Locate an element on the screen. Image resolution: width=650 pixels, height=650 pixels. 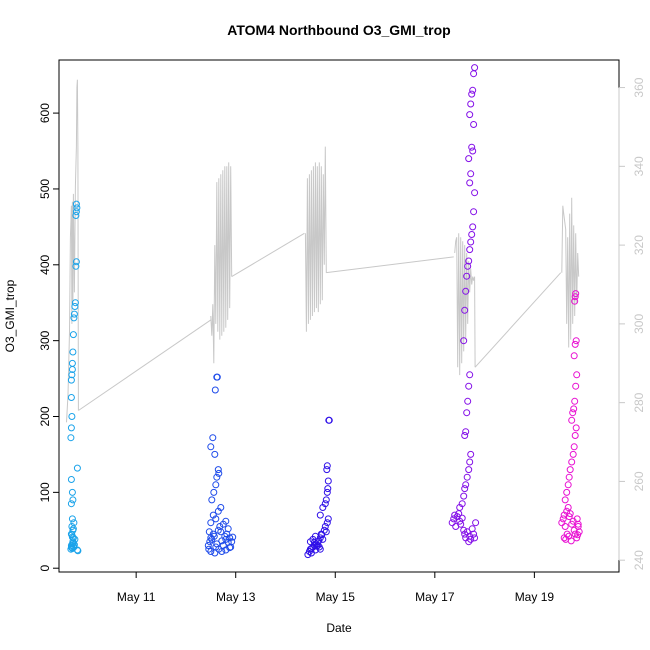
y2-tick-label: 340 is located at coordinates (639, 166).